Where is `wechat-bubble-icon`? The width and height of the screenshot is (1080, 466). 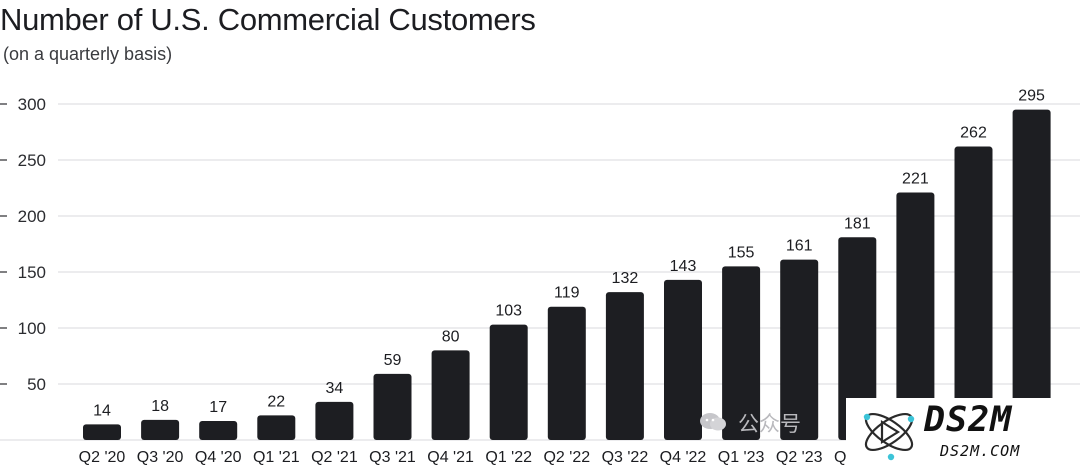
wechat-bubble-icon is located at coordinates (713, 422).